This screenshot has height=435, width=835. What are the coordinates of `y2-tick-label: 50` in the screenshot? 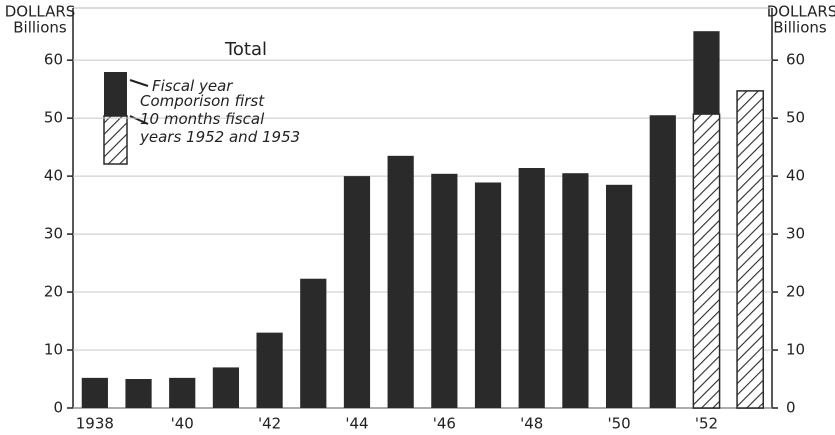 It's located at (795, 118).